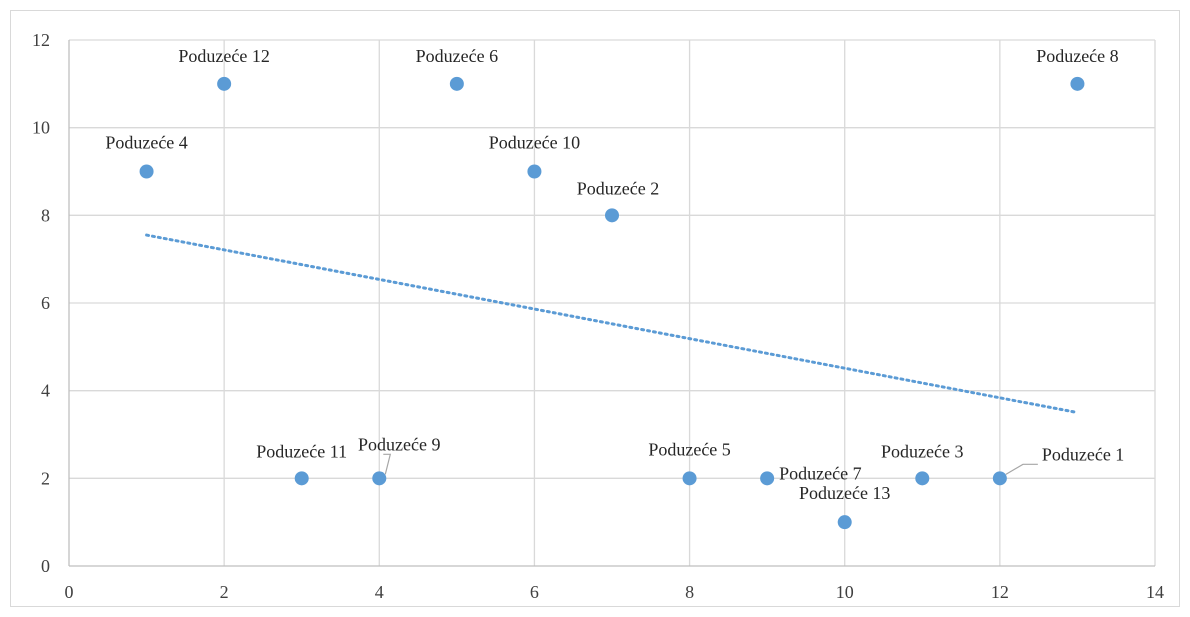  Describe the element at coordinates (820, 473) in the screenshot. I see `point-label-7: Poduzeće 7` at that location.